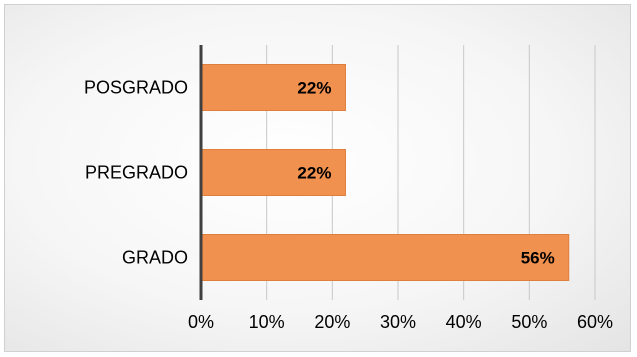 The image size is (637, 357). What do you see at coordinates (155, 258) in the screenshot?
I see `category-label: GRADO` at bounding box center [155, 258].